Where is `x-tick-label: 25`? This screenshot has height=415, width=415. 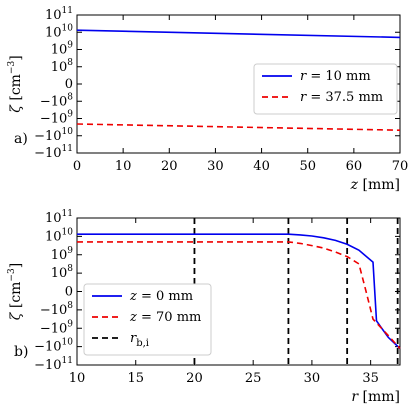 x-tick-label: 25 is located at coordinates (253, 378).